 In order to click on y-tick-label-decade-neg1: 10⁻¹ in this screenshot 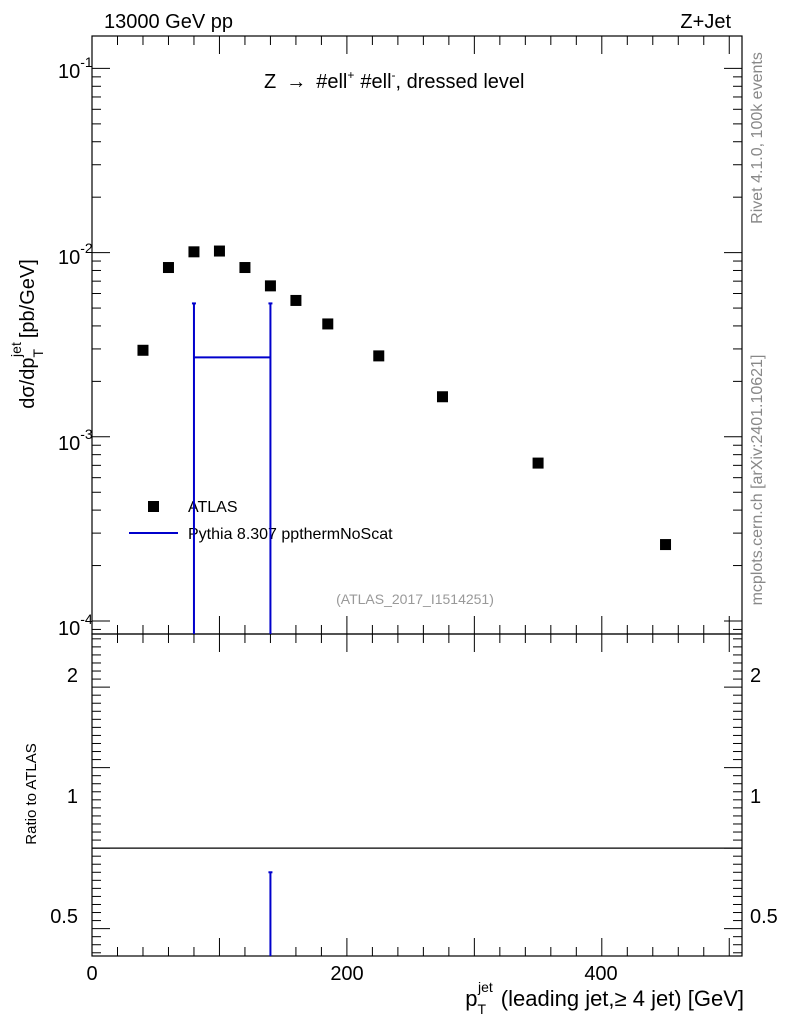, I will do `click(75, 68)`.